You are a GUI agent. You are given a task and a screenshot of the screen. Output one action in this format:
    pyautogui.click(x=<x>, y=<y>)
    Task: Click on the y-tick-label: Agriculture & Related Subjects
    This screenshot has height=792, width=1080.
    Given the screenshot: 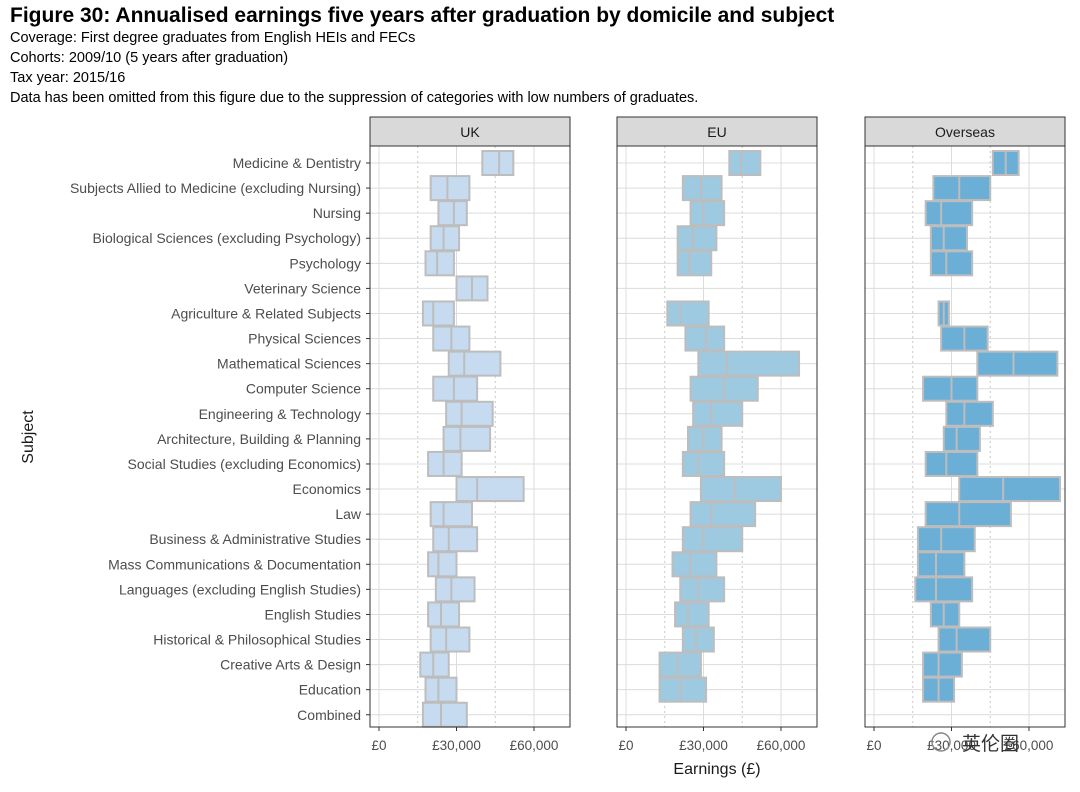 What is the action you would take?
    pyautogui.click(x=266, y=313)
    